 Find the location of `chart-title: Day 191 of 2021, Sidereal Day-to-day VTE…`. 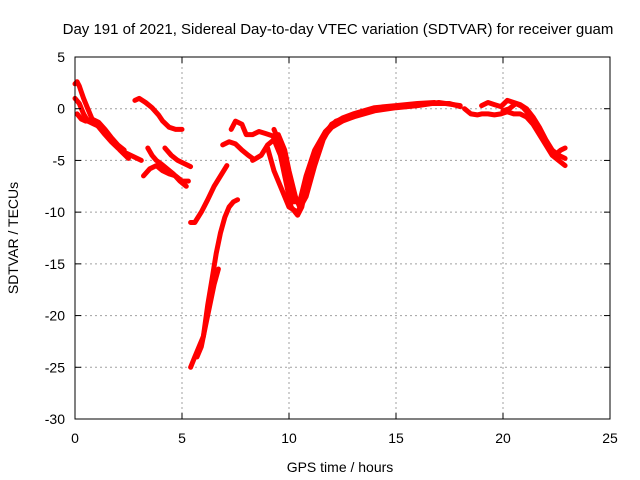

chart-title: Day 191 of 2021, Sidereal Day-to-day VTE… is located at coordinates (338, 29).